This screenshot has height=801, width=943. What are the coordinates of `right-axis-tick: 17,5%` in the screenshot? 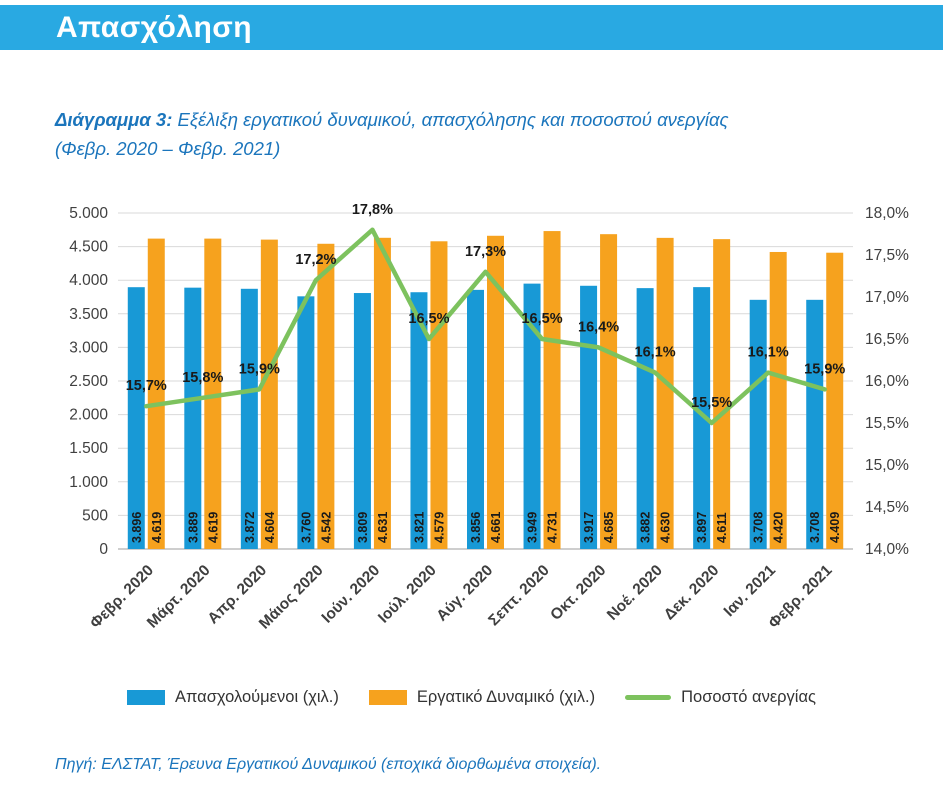 It's located at (887, 255).